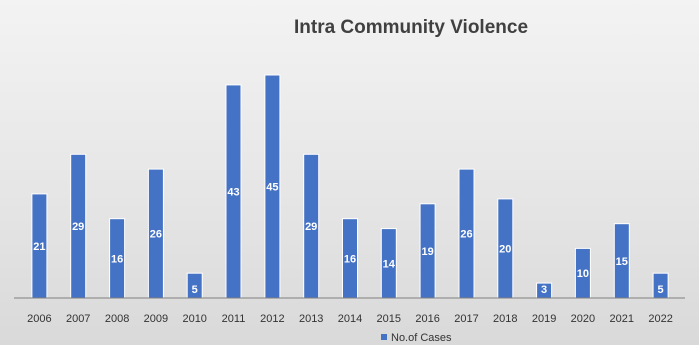  What do you see at coordinates (544, 290) in the screenshot?
I see `data-label-2019: 3` at bounding box center [544, 290].